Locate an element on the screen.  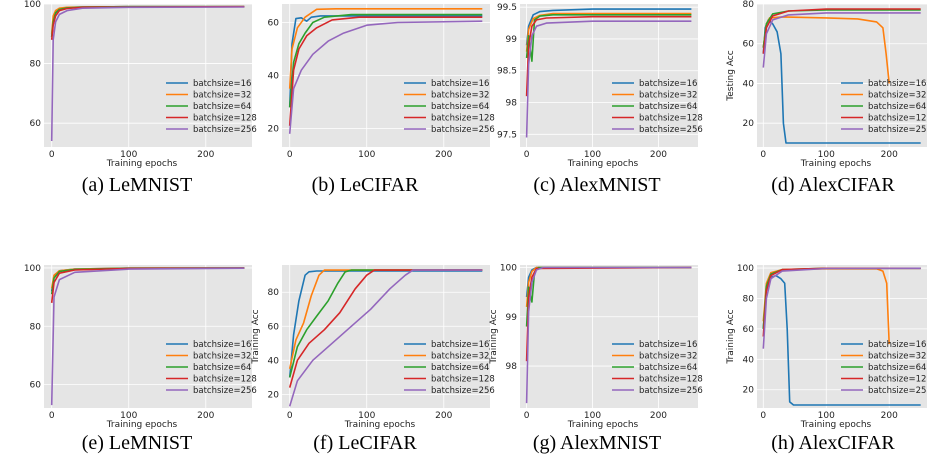
y-tick-label: 99.5 is located at coordinates (507, 8).